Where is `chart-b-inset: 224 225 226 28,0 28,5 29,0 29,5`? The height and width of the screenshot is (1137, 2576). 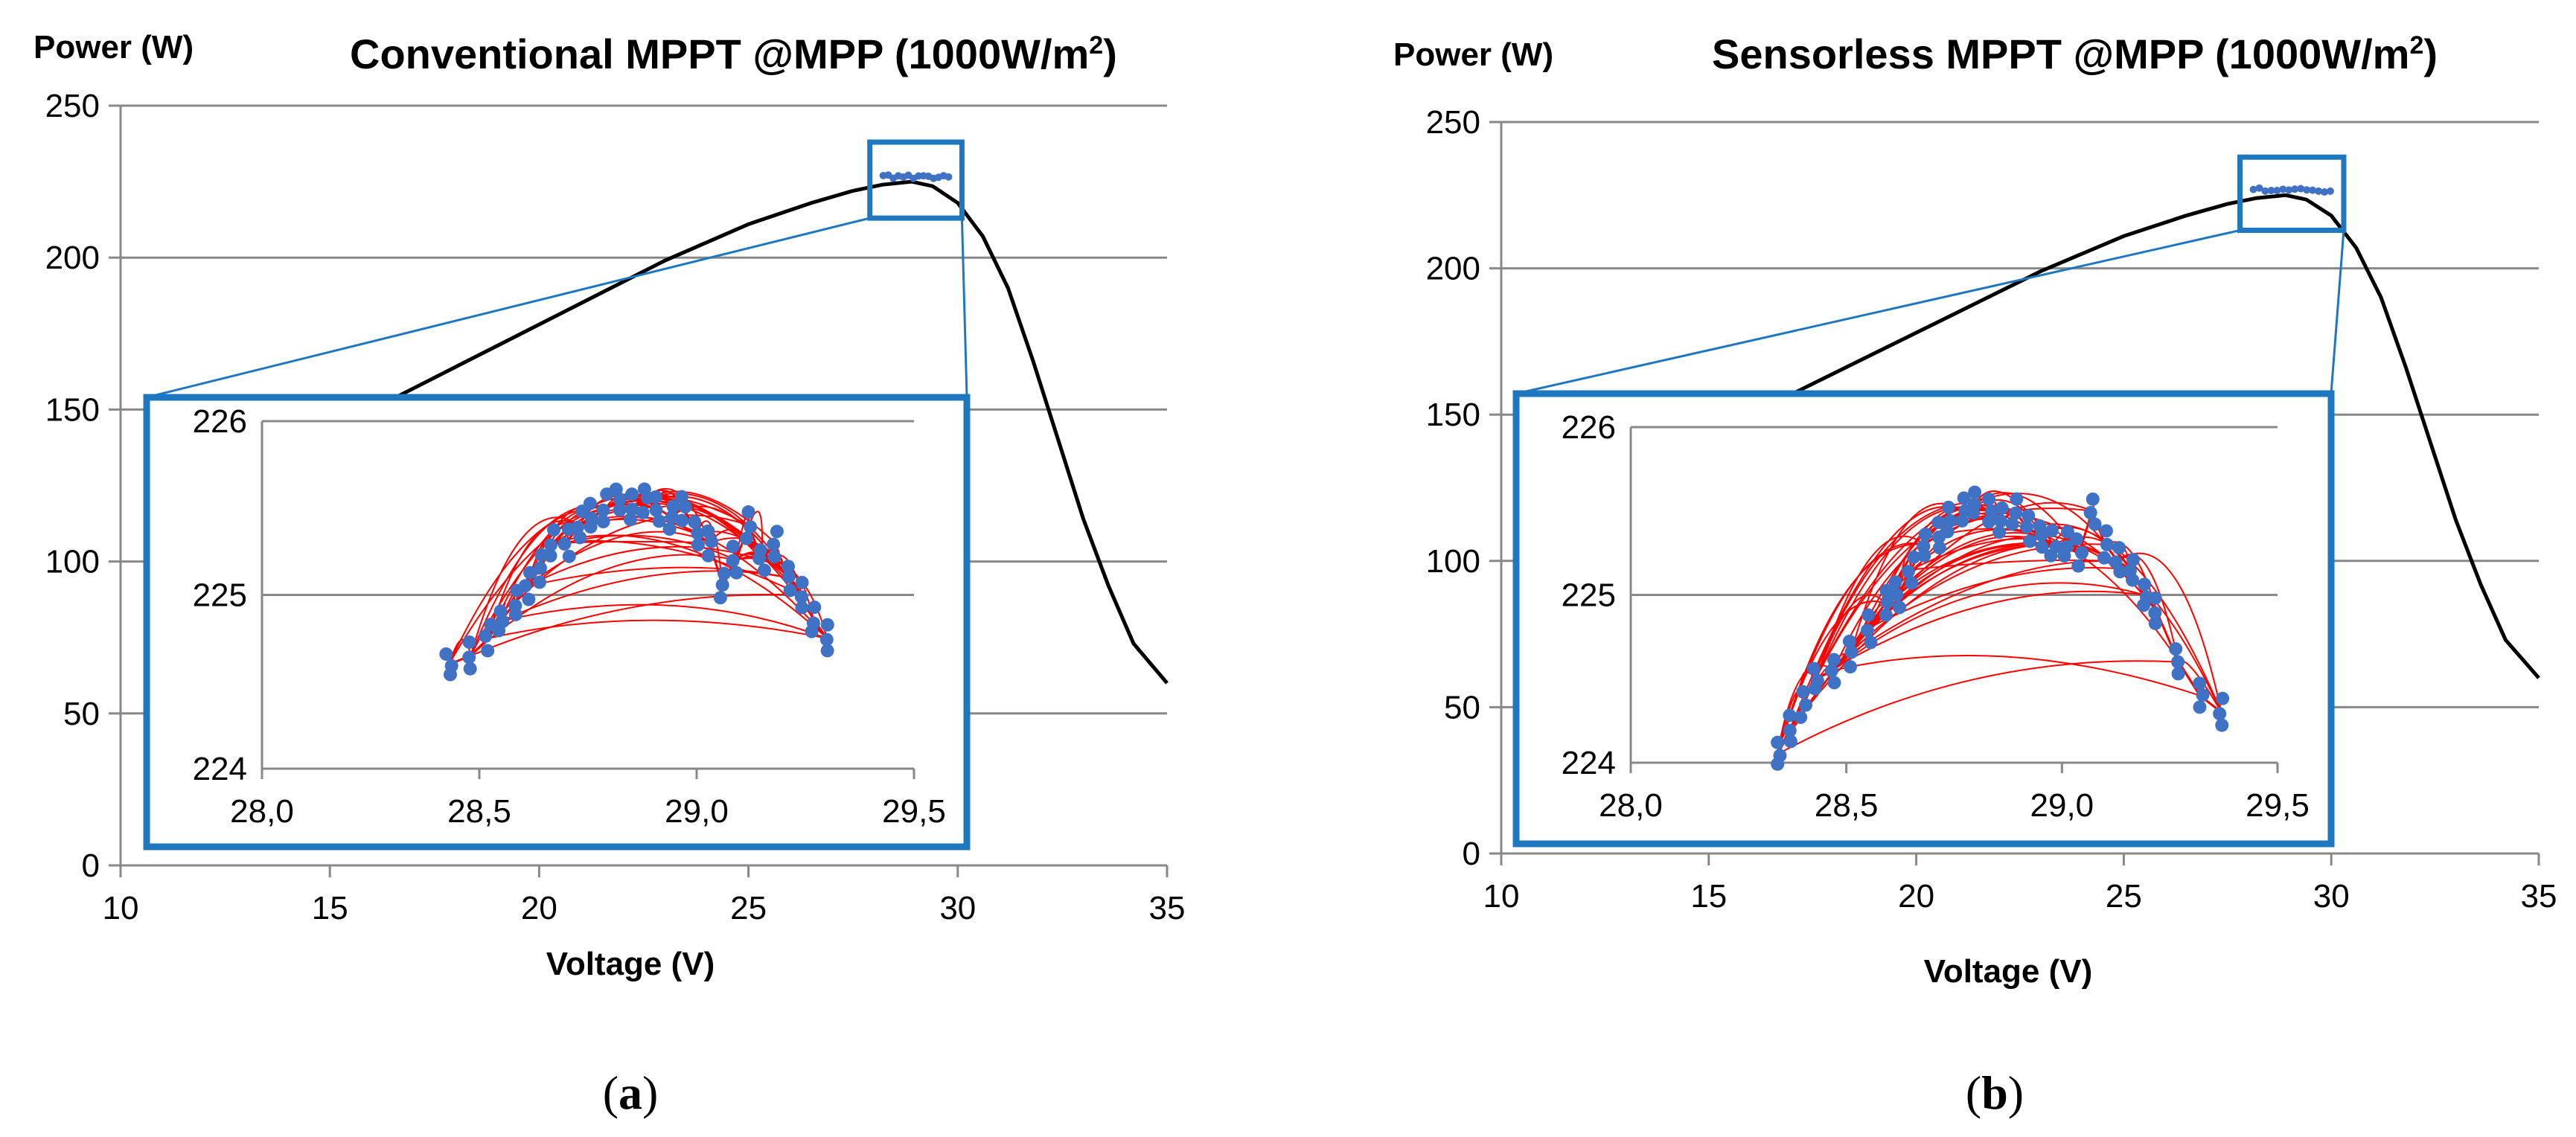
chart-b-inset: 224 225 226 28,0 28,5 29,0 29,5 is located at coordinates (1923, 619).